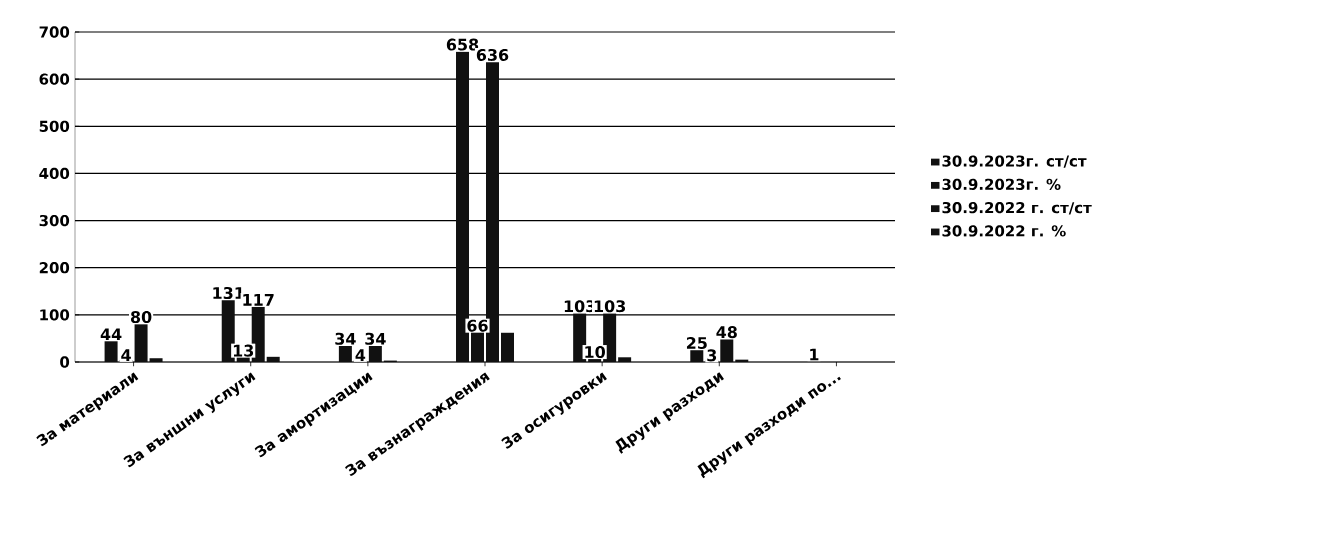 This screenshot has width=1335, height=552. What do you see at coordinates (111, 334) in the screenshot?
I see `data-label: 44` at bounding box center [111, 334].